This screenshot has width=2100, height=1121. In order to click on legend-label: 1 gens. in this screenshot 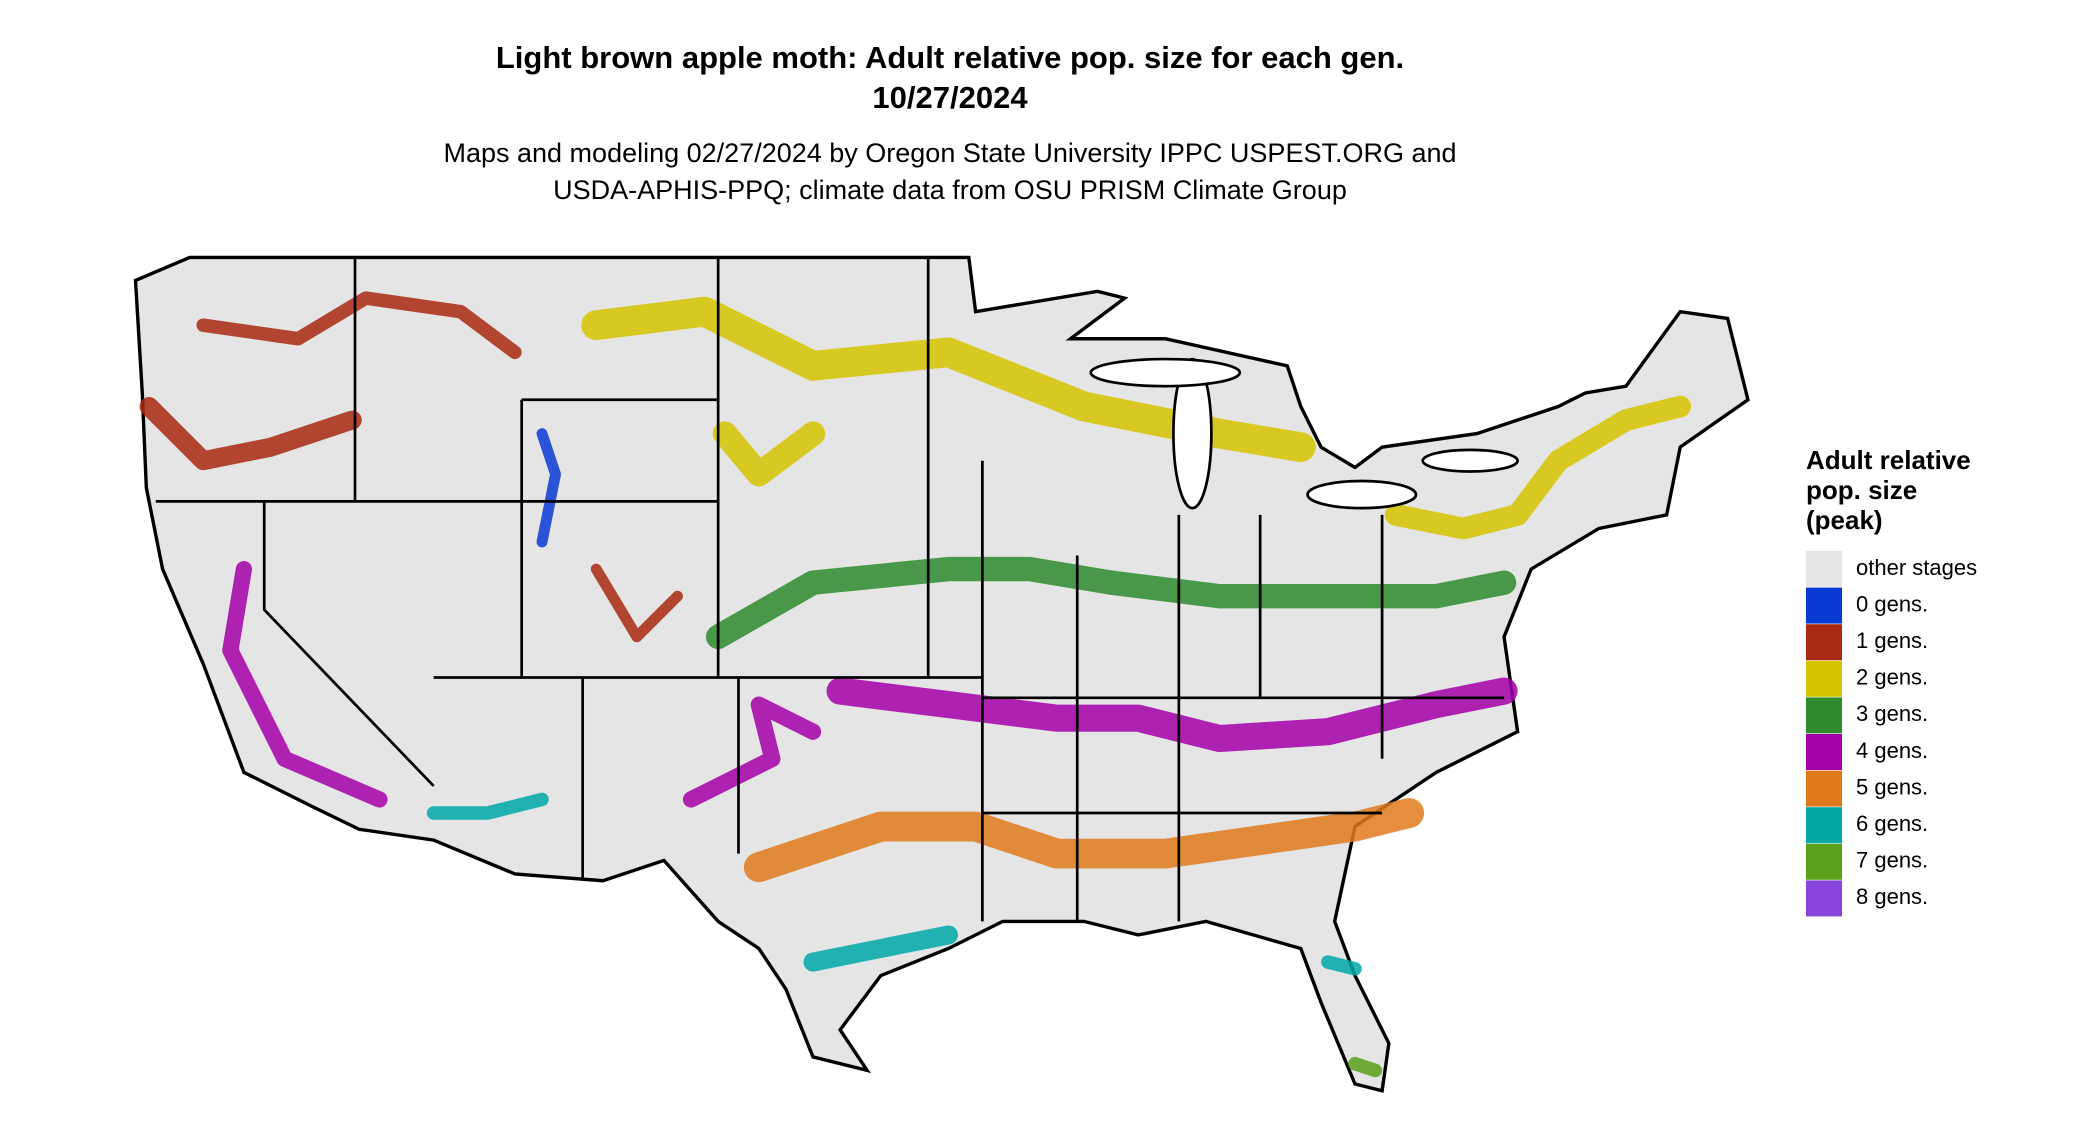, I will do `click(1892, 640)`.